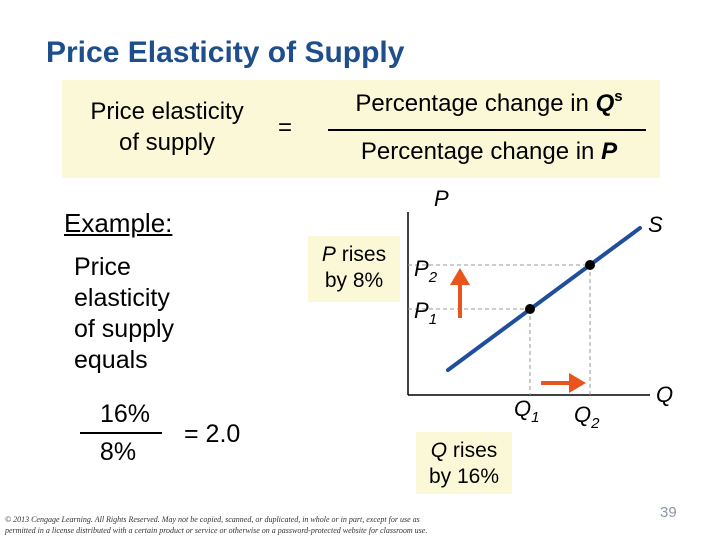  Describe the element at coordinates (361, 254) in the screenshot. I see `price-rise-text: rises` at that location.